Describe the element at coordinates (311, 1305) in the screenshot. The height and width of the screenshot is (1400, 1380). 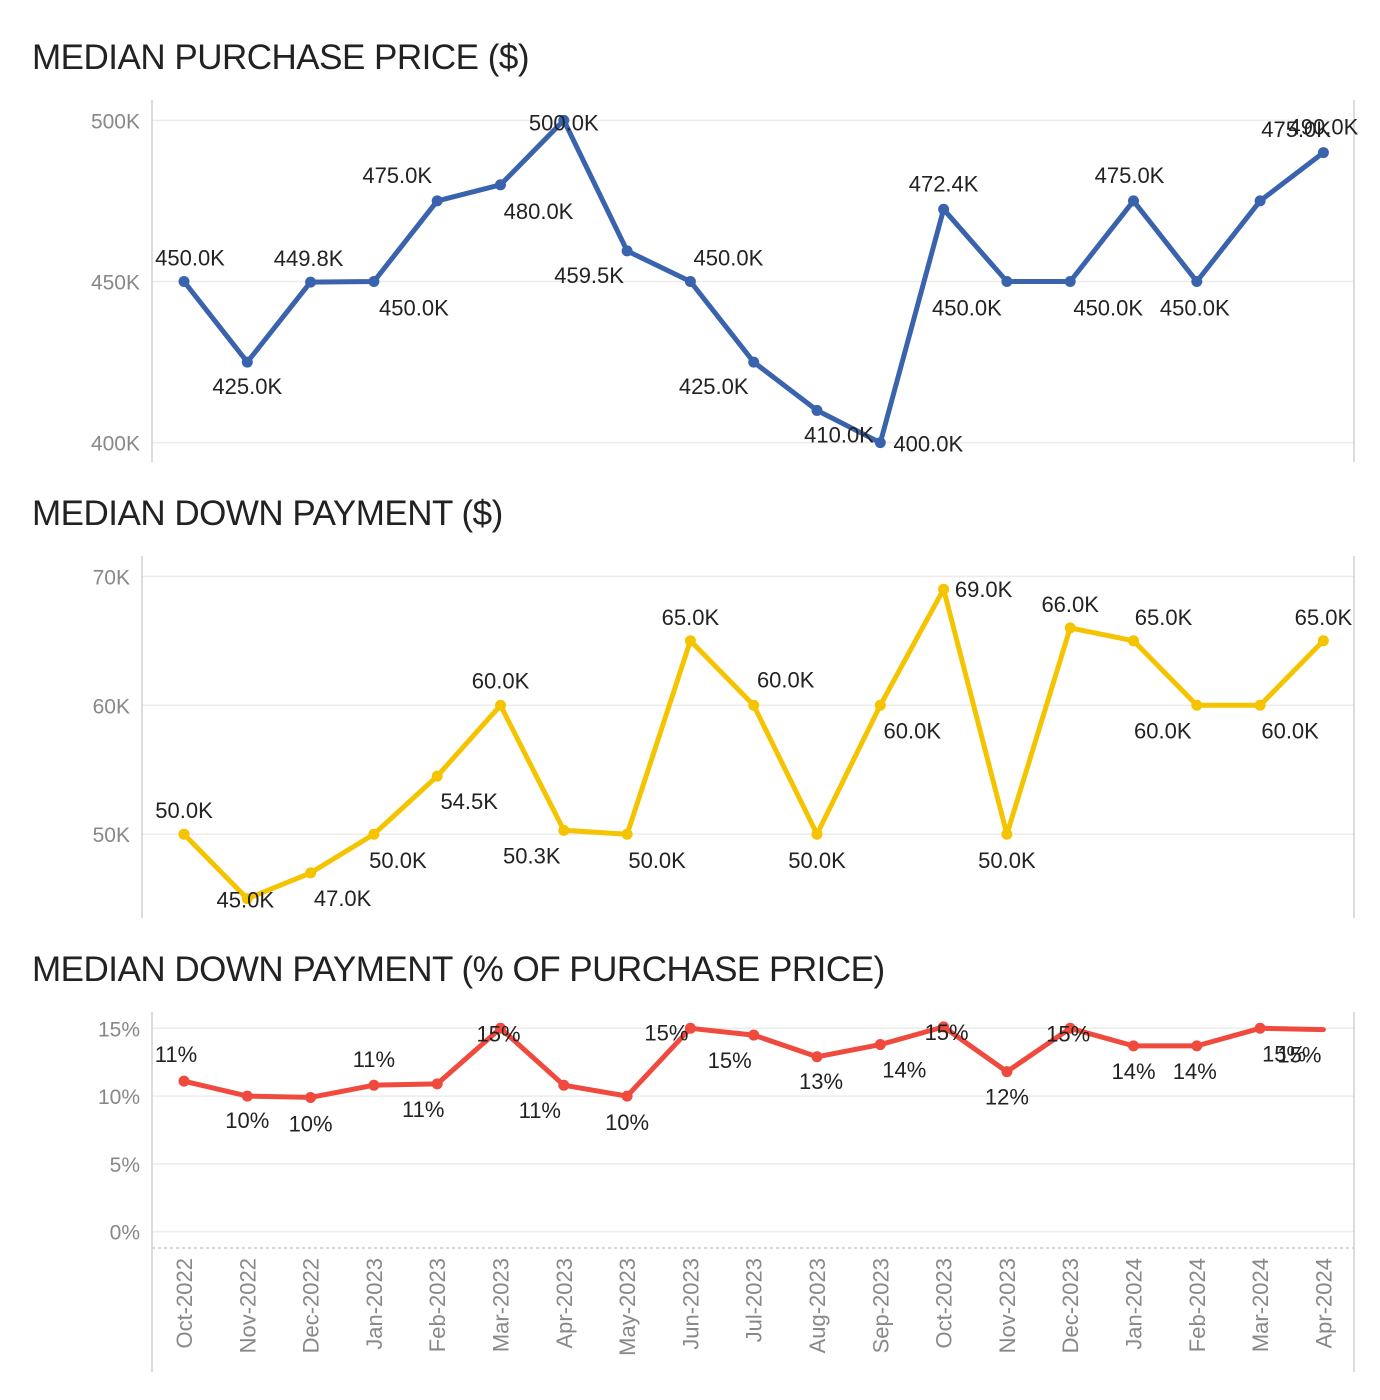
I see `x-tick-label: Dec-2022` at that location.